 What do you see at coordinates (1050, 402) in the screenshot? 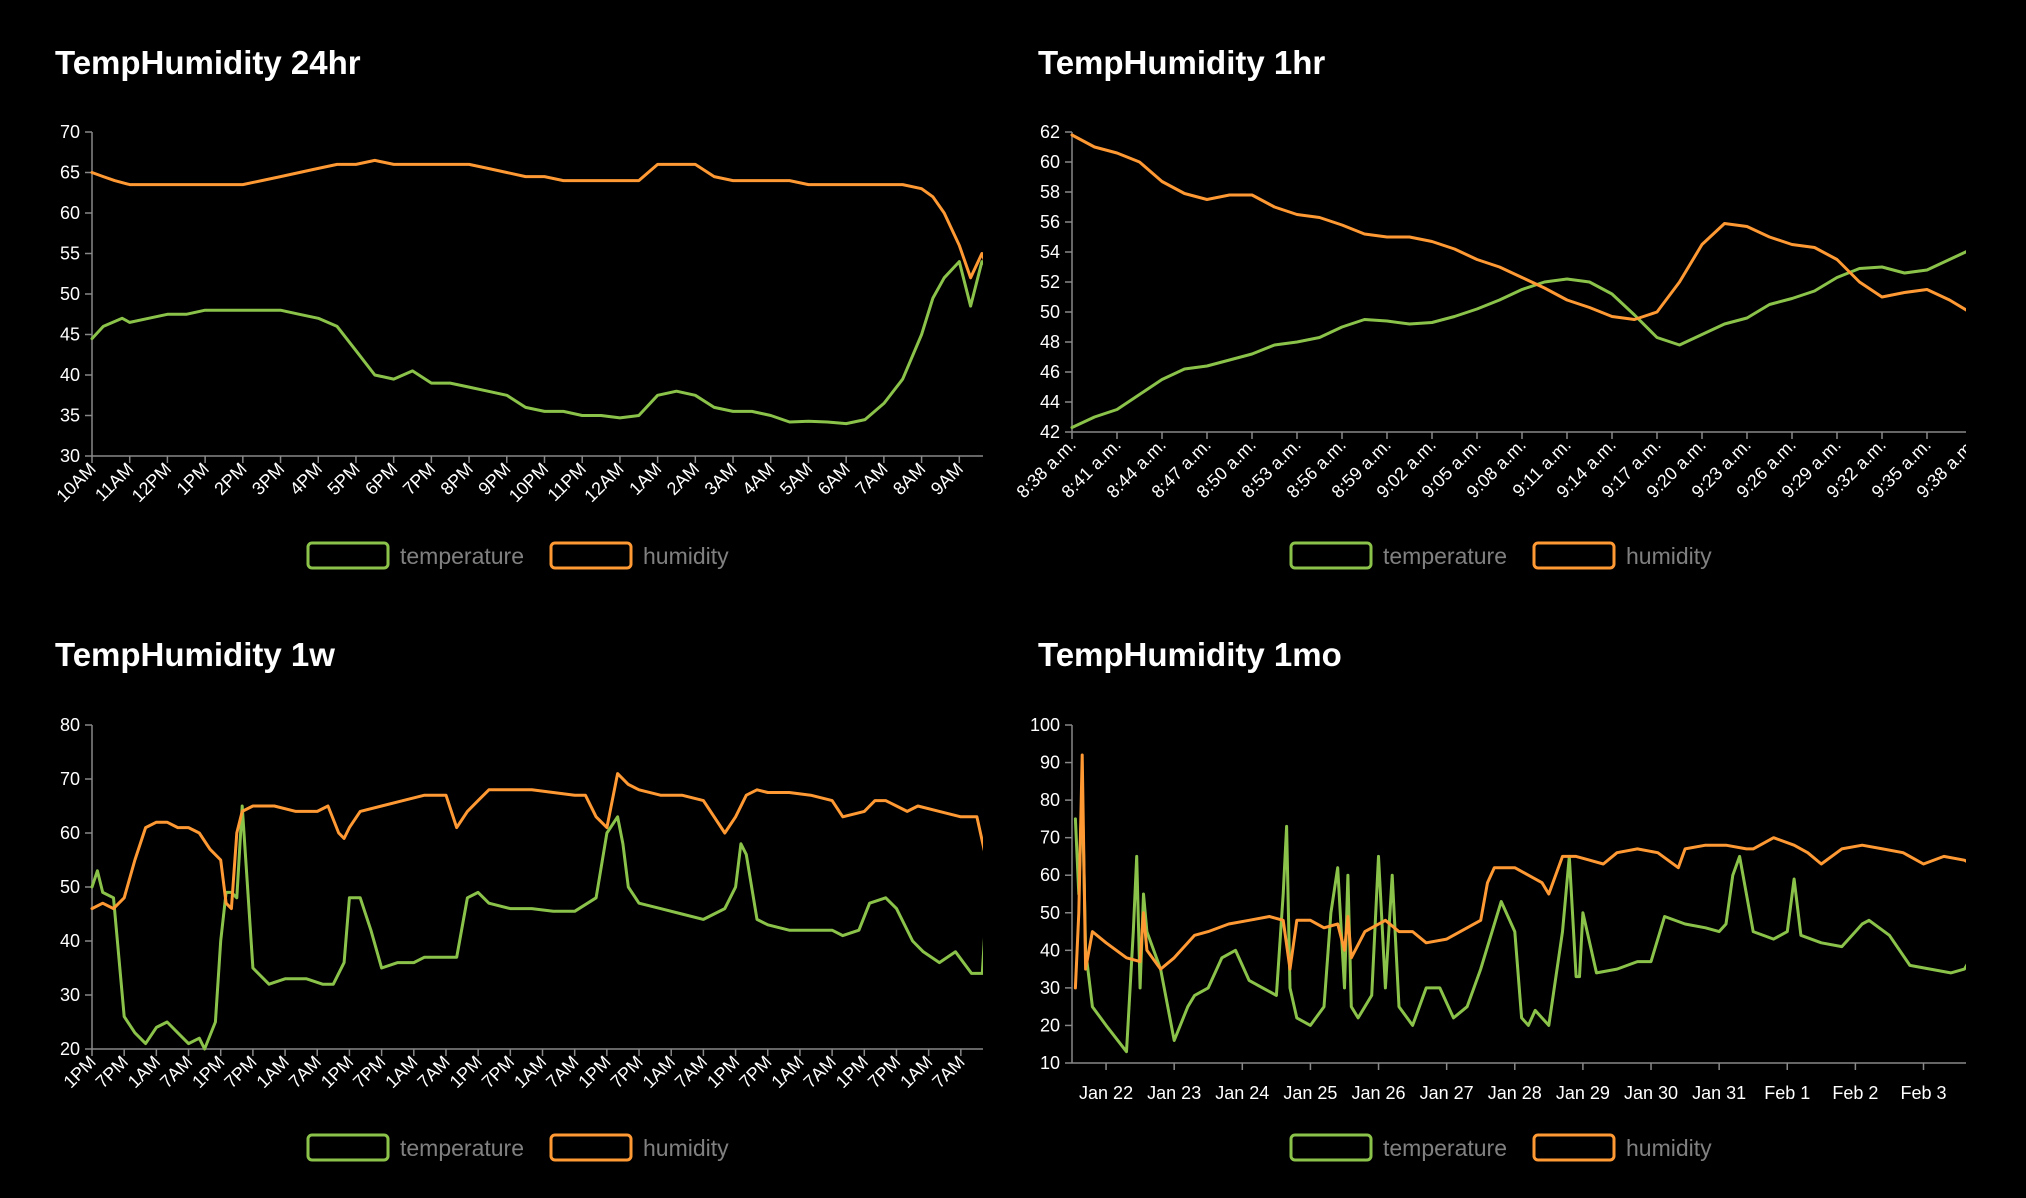
I see `y-tick-label: 44` at bounding box center [1050, 402].